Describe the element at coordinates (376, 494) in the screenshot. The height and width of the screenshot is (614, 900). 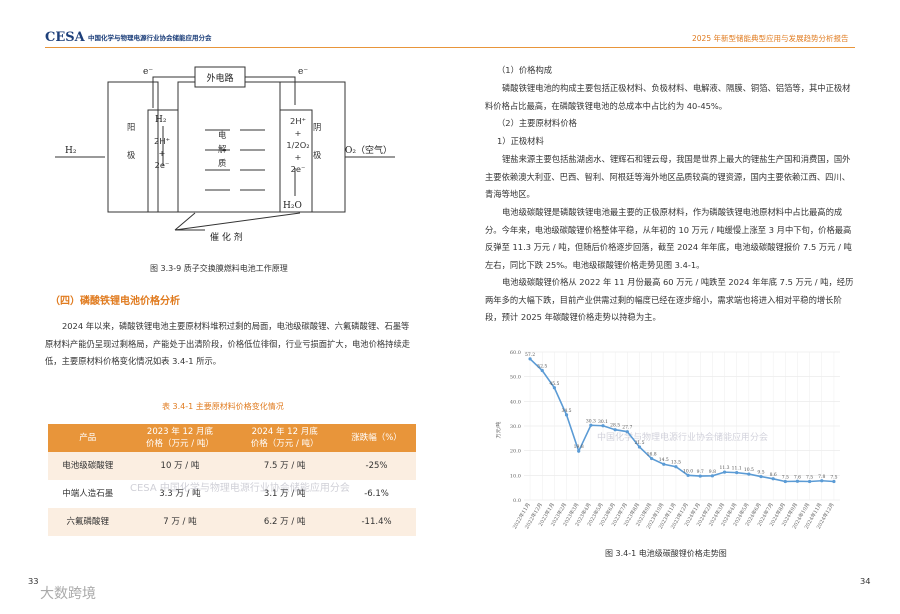
I see `cell: -6.1%` at that location.